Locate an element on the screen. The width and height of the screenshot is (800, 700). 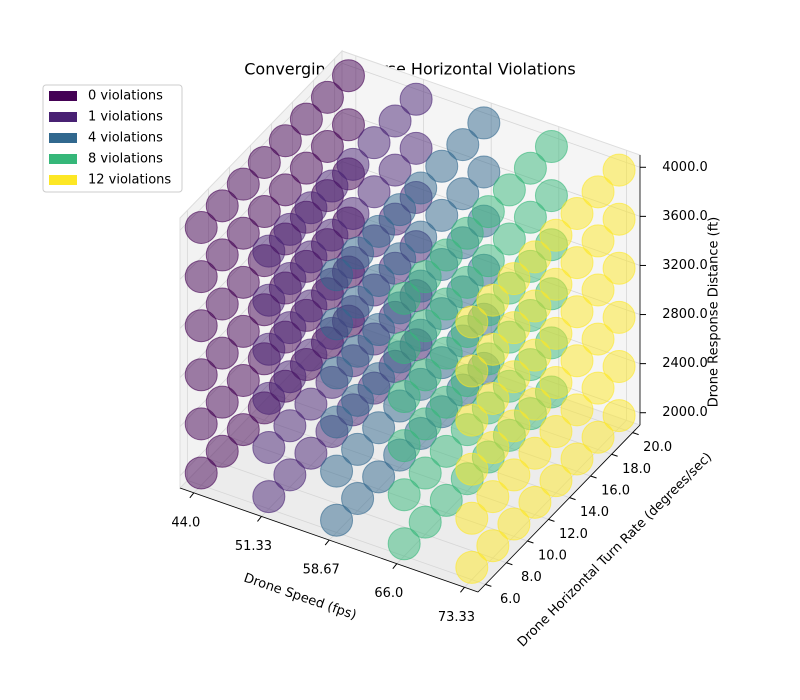
legend-label: 1 violations is located at coordinates (125, 117).